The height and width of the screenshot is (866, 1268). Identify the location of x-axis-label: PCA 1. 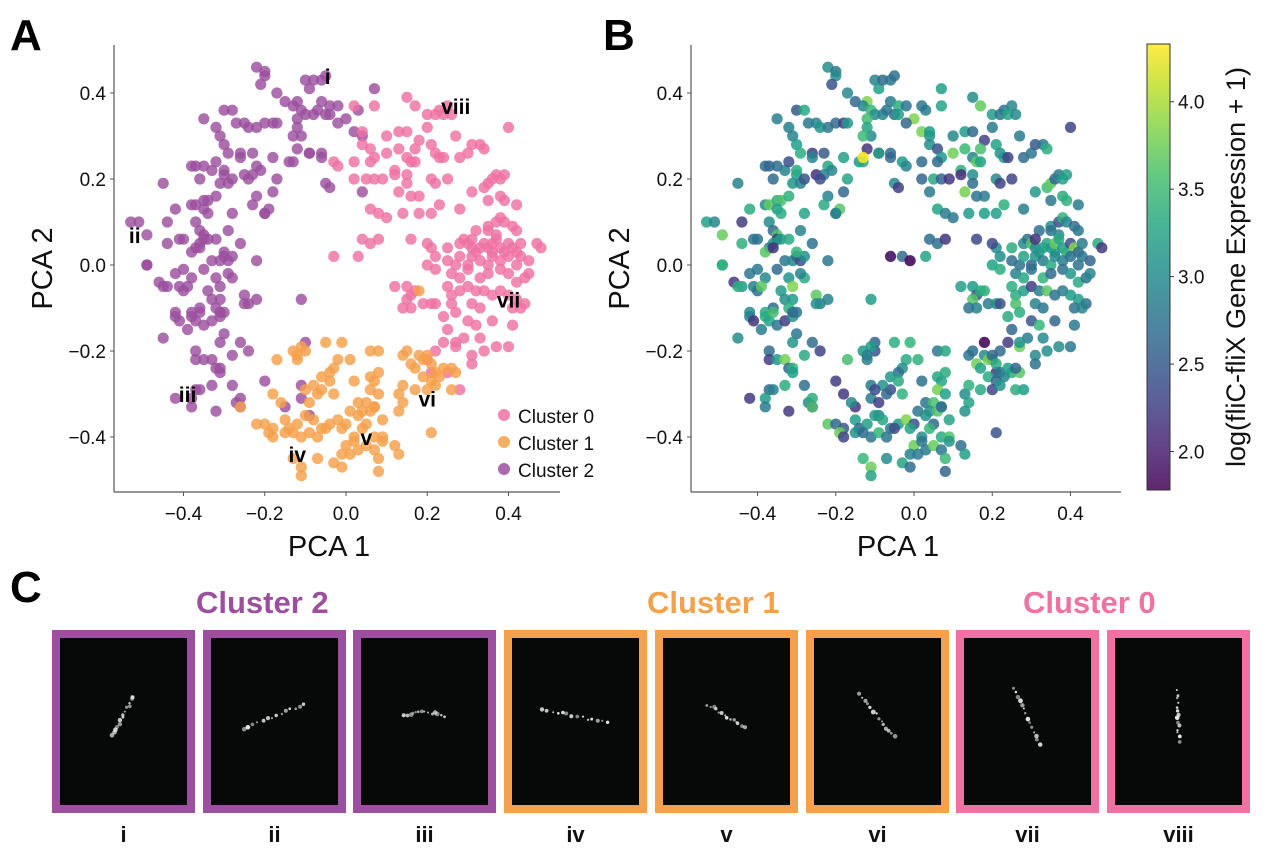
(329, 545).